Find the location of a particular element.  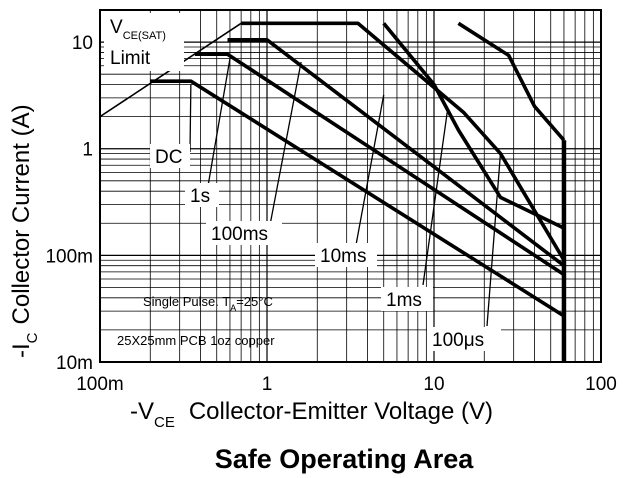

label-bg-100ms is located at coordinates (244, 233).